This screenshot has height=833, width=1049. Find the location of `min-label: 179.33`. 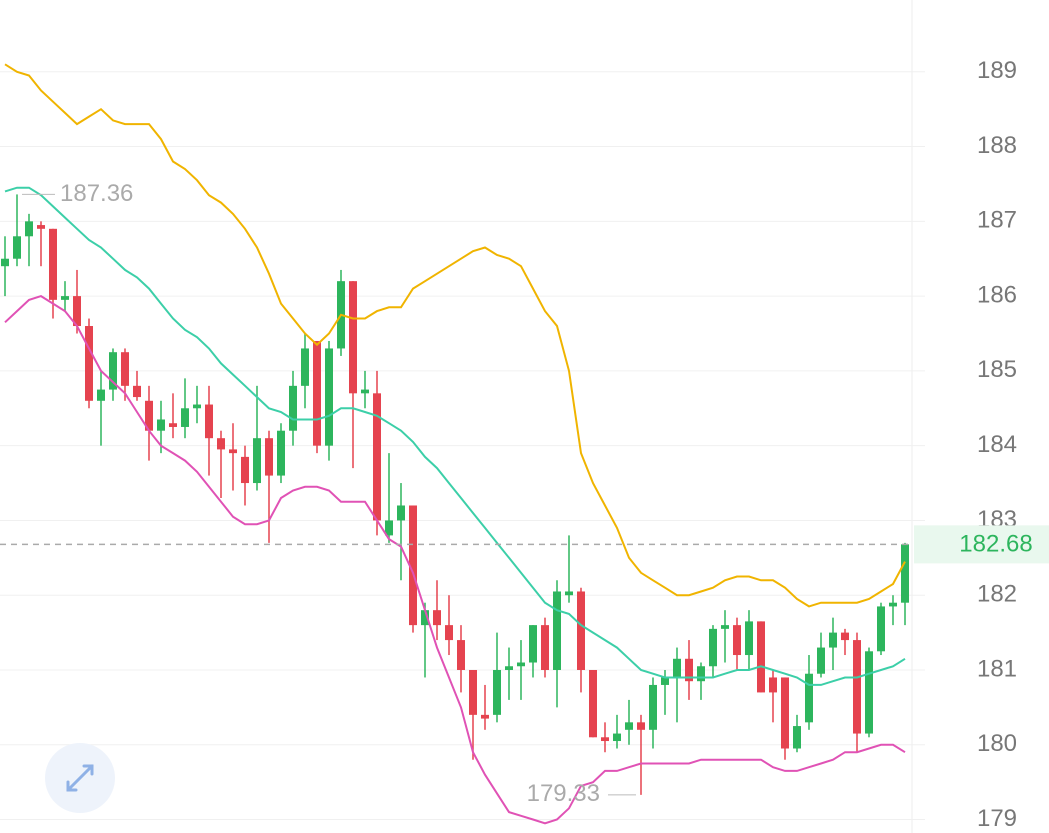

min-label: 179.33 is located at coordinates (563, 793).